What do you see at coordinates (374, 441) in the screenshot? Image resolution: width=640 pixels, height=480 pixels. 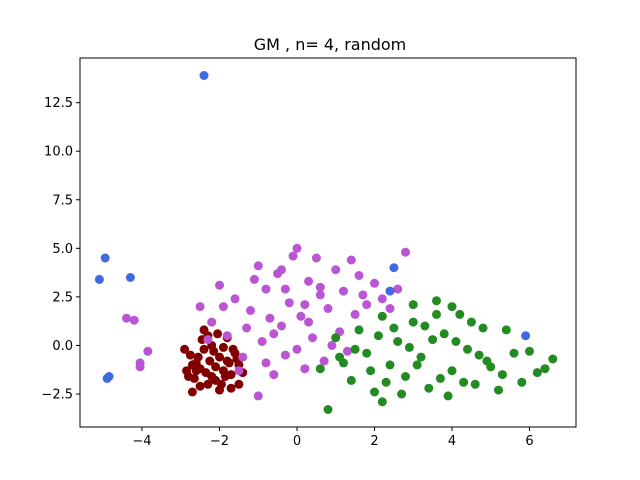 I see `x-tick-label: 2` at bounding box center [374, 441].